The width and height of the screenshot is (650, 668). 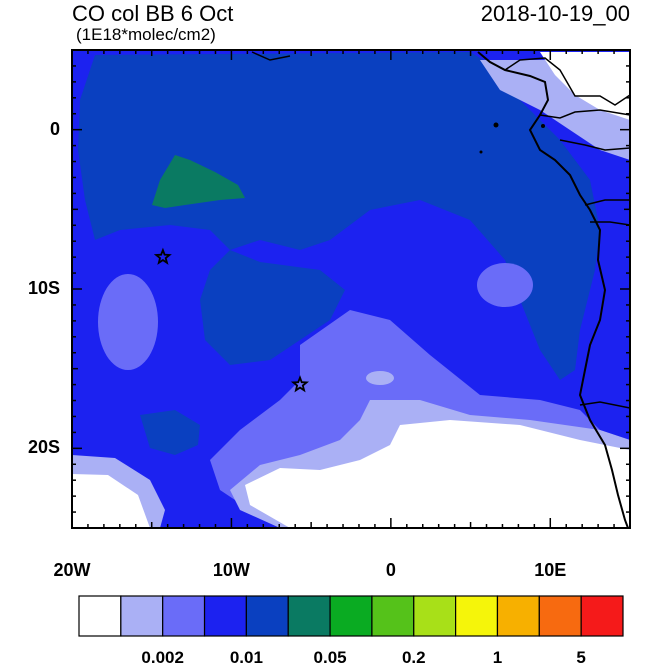 I want to click on lat-tick-label: 20S, so click(x=43, y=447).